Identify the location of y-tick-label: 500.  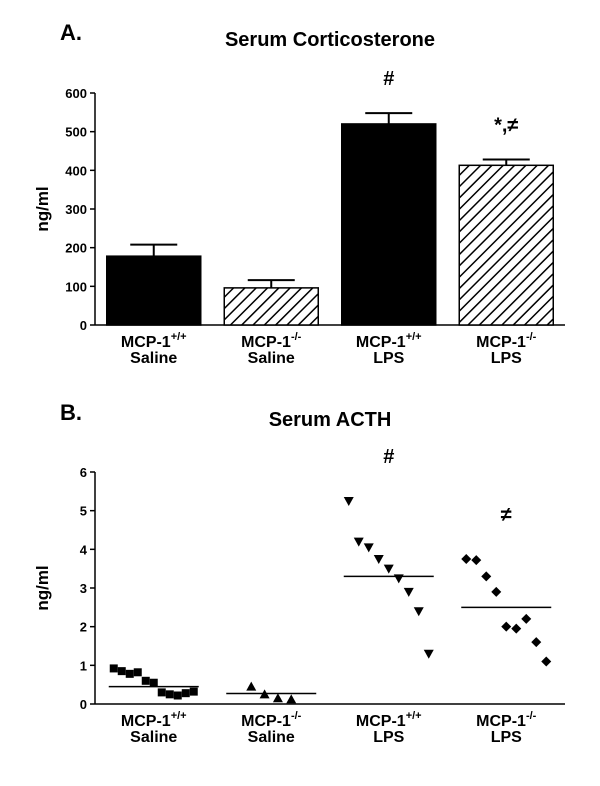
(76, 132).